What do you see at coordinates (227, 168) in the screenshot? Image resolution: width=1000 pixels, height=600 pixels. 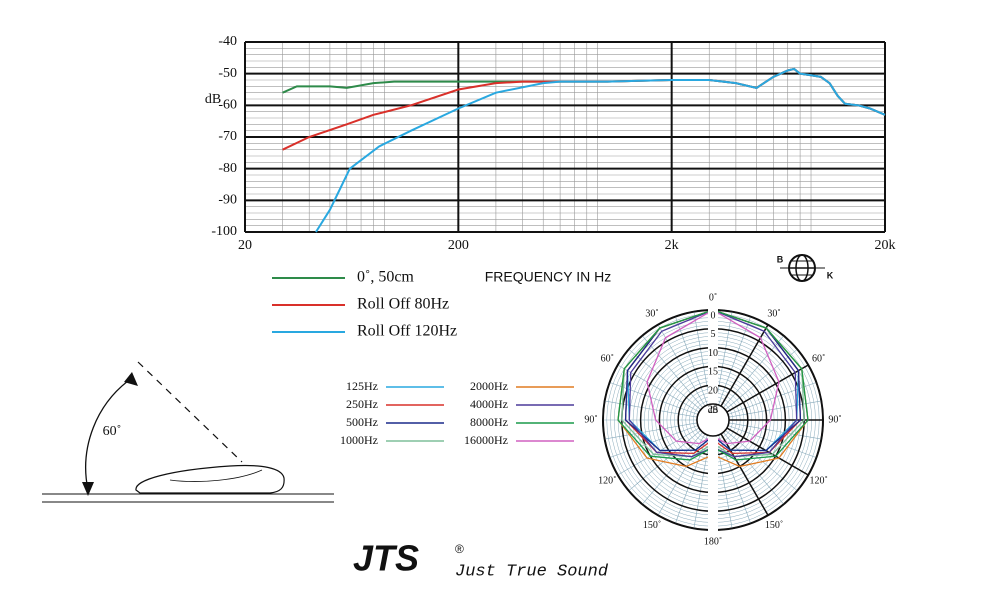 I see `y-tick-label: -80` at bounding box center [227, 168].